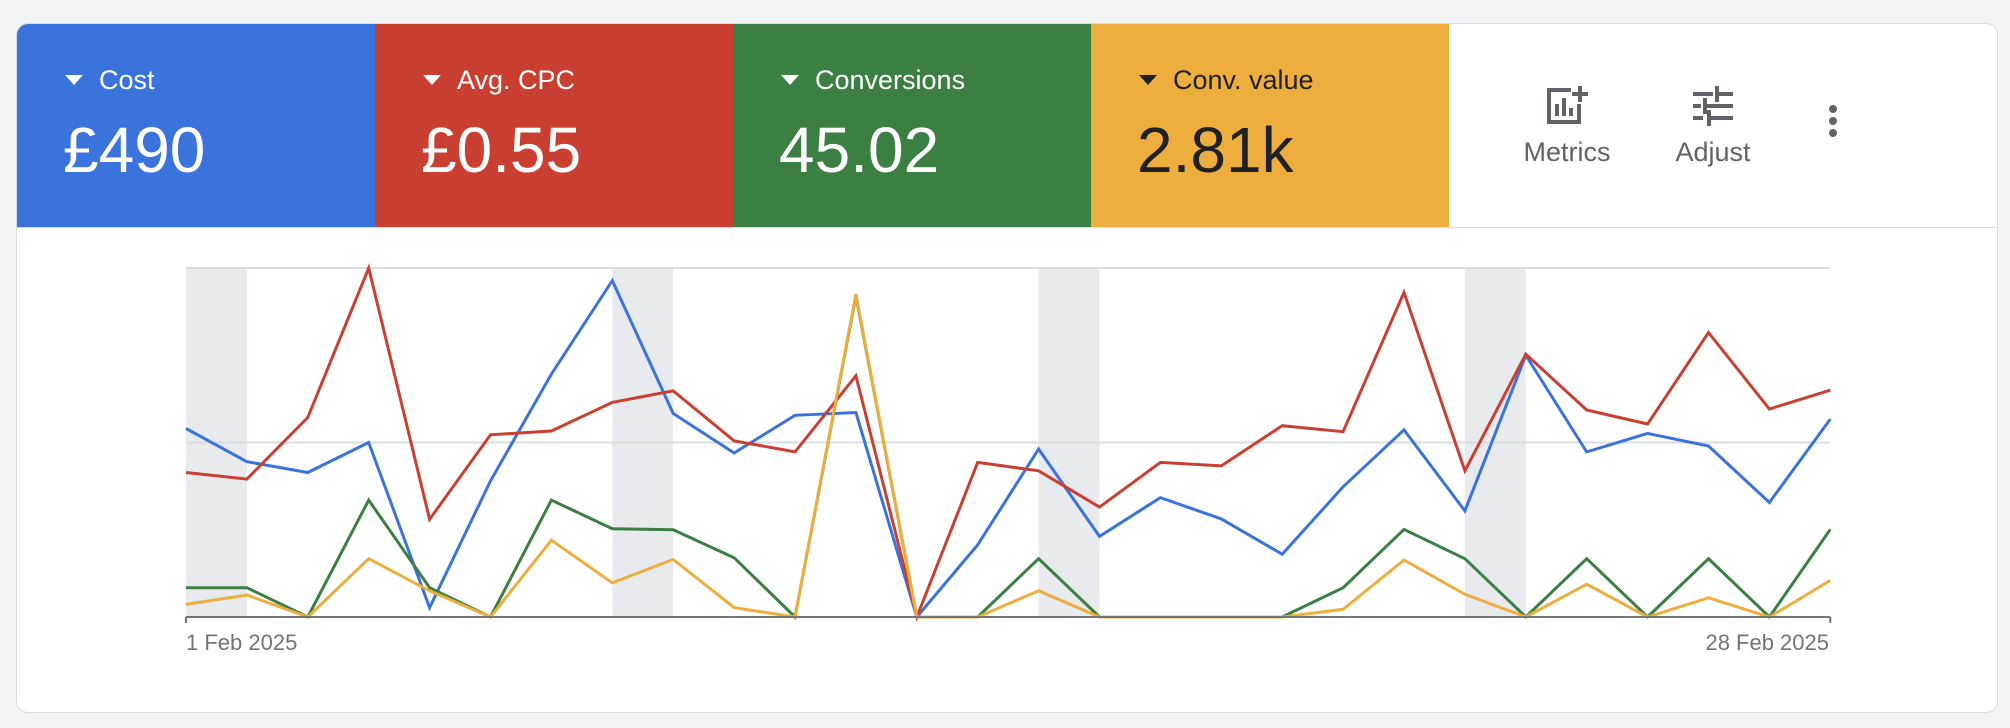  I want to click on scorecard-label-text: Conv. value, so click(1243, 80).